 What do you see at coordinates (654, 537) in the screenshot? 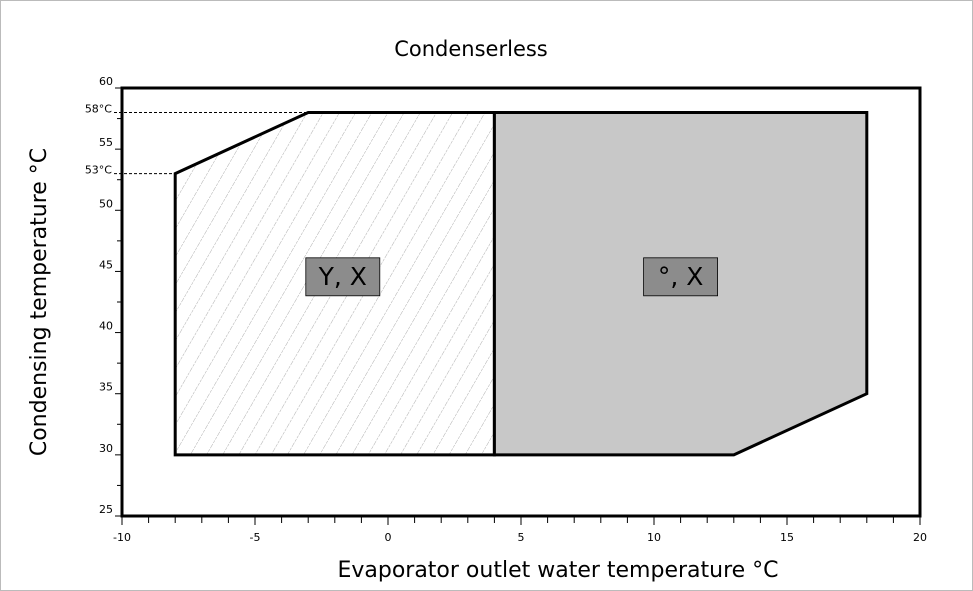
I see `x-tick-label: 10` at bounding box center [654, 537].